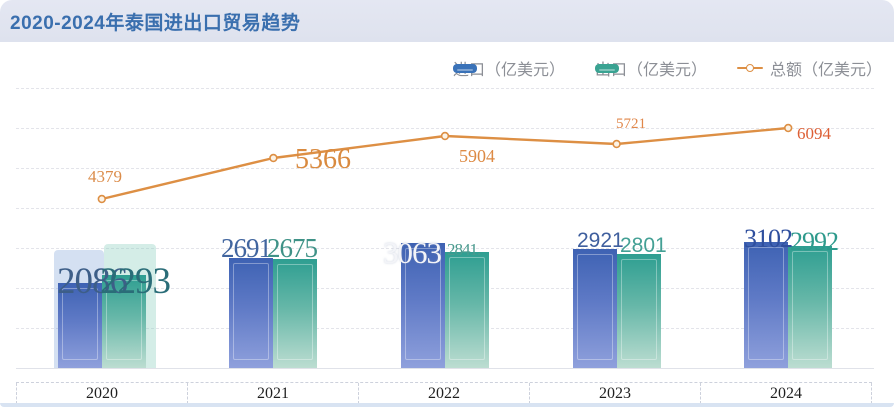  What do you see at coordinates (105, 176) in the screenshot?
I see `total-value-label-2020: 4379` at bounding box center [105, 176].